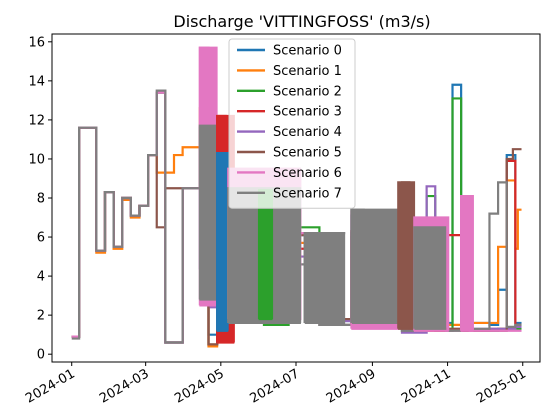 Image resolution: width=550 pixels, height=419 pixels. Describe the element at coordinates (307, 51) in the screenshot. I see `legend-label-0: Scenario 0` at that location.